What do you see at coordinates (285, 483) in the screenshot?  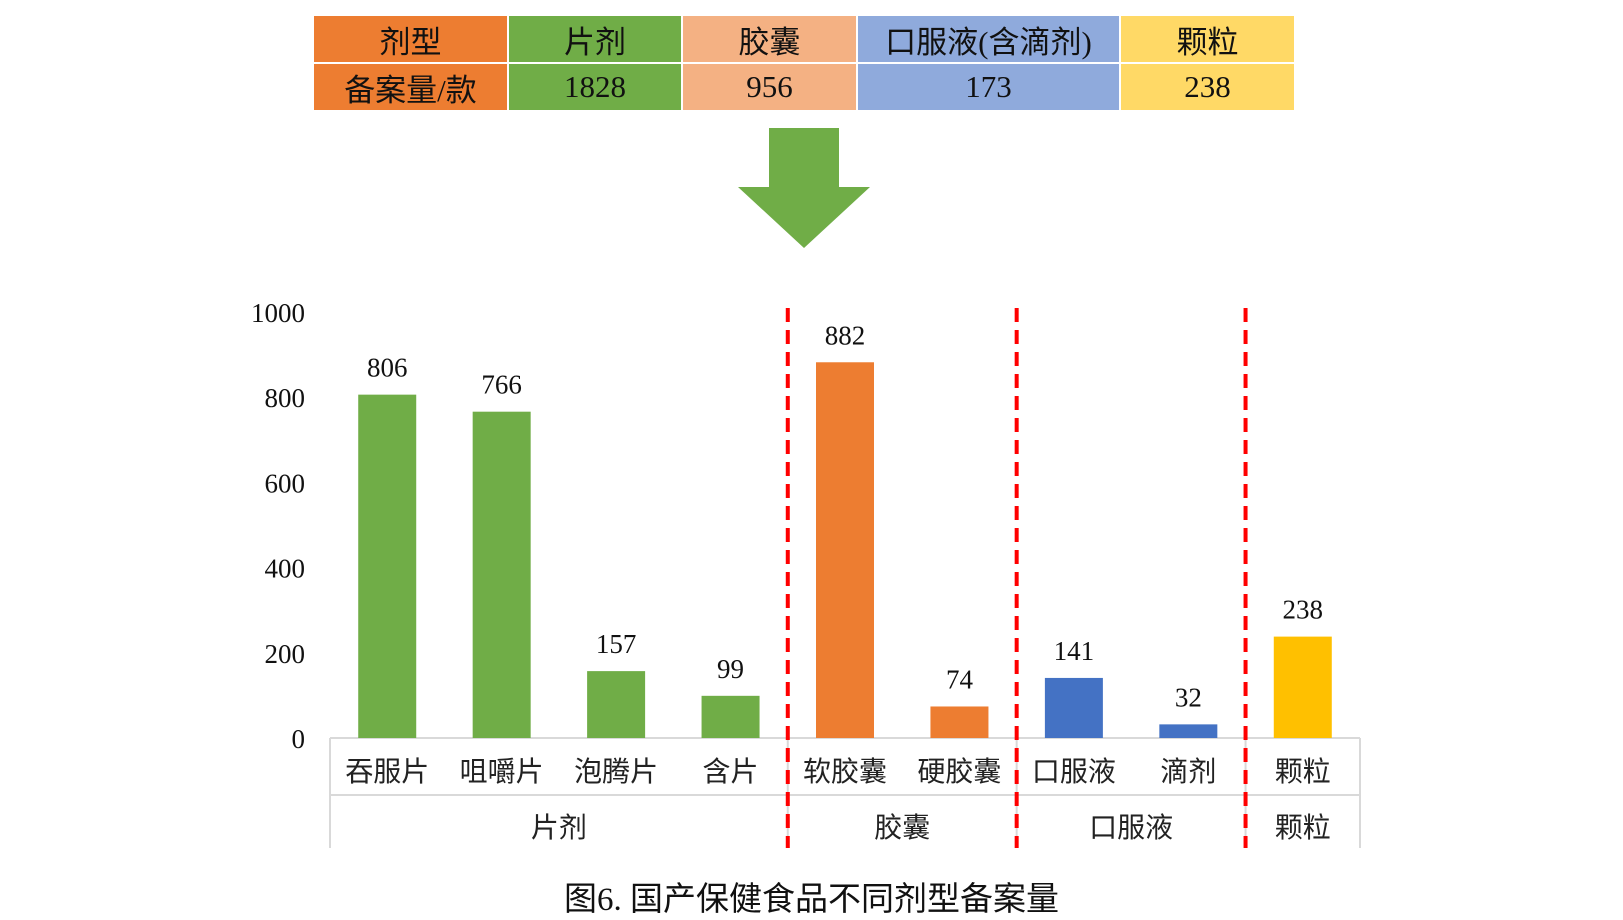 I see `y-tick-label: 600` at bounding box center [285, 483].